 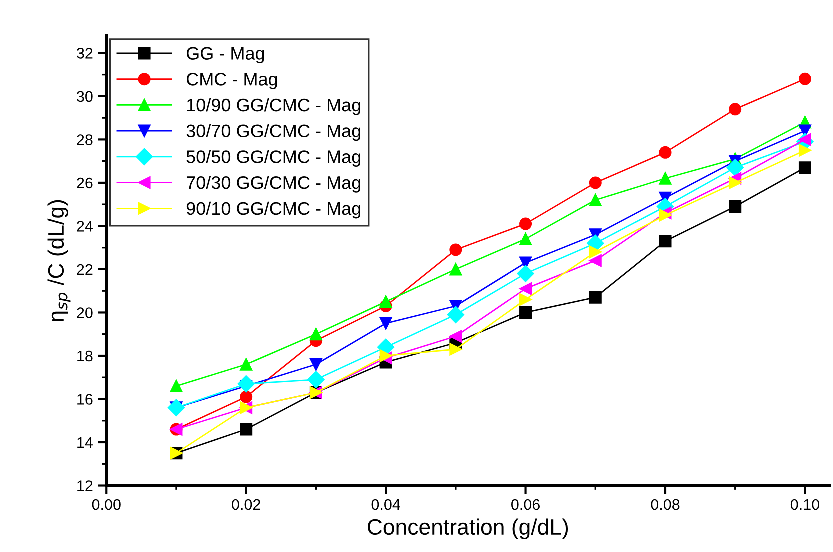 I want to click on y-tick-label: 26, so click(x=85, y=183).